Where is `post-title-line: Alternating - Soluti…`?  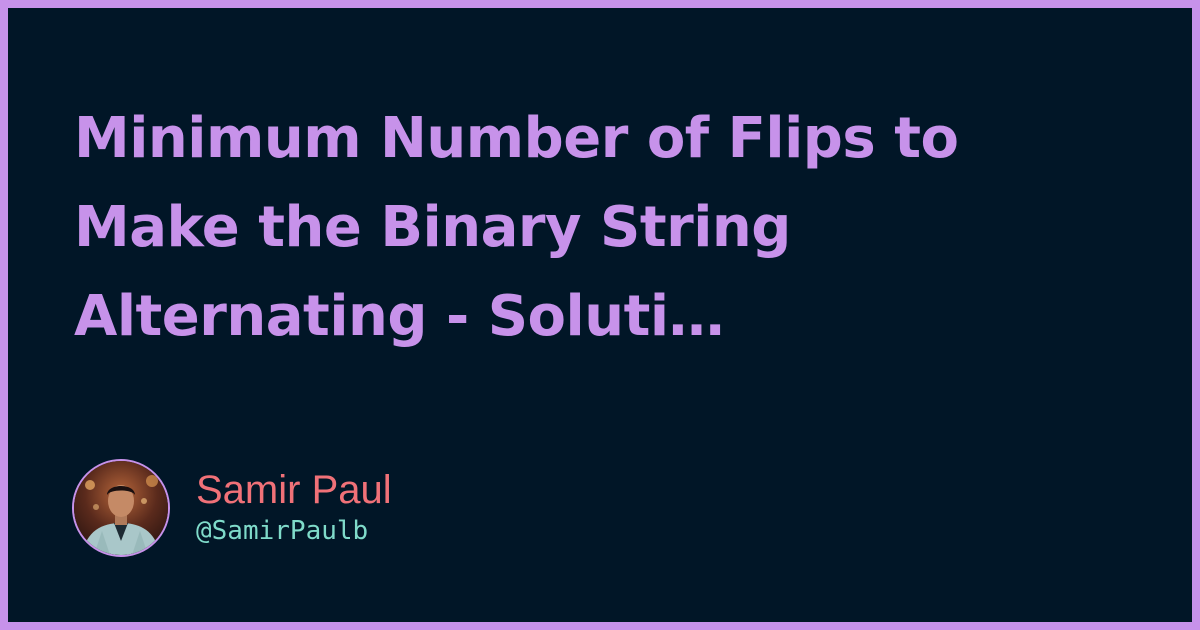 post-title-line: Alternating - Soluti… is located at coordinates (399, 316).